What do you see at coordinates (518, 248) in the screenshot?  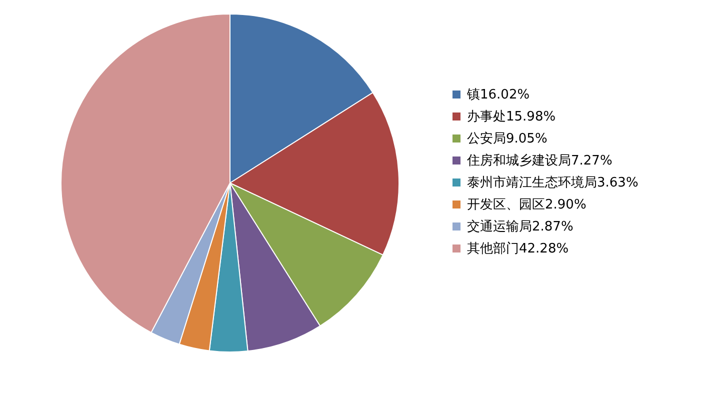 I see `legend-label: 其他部门42.28%` at bounding box center [518, 248].